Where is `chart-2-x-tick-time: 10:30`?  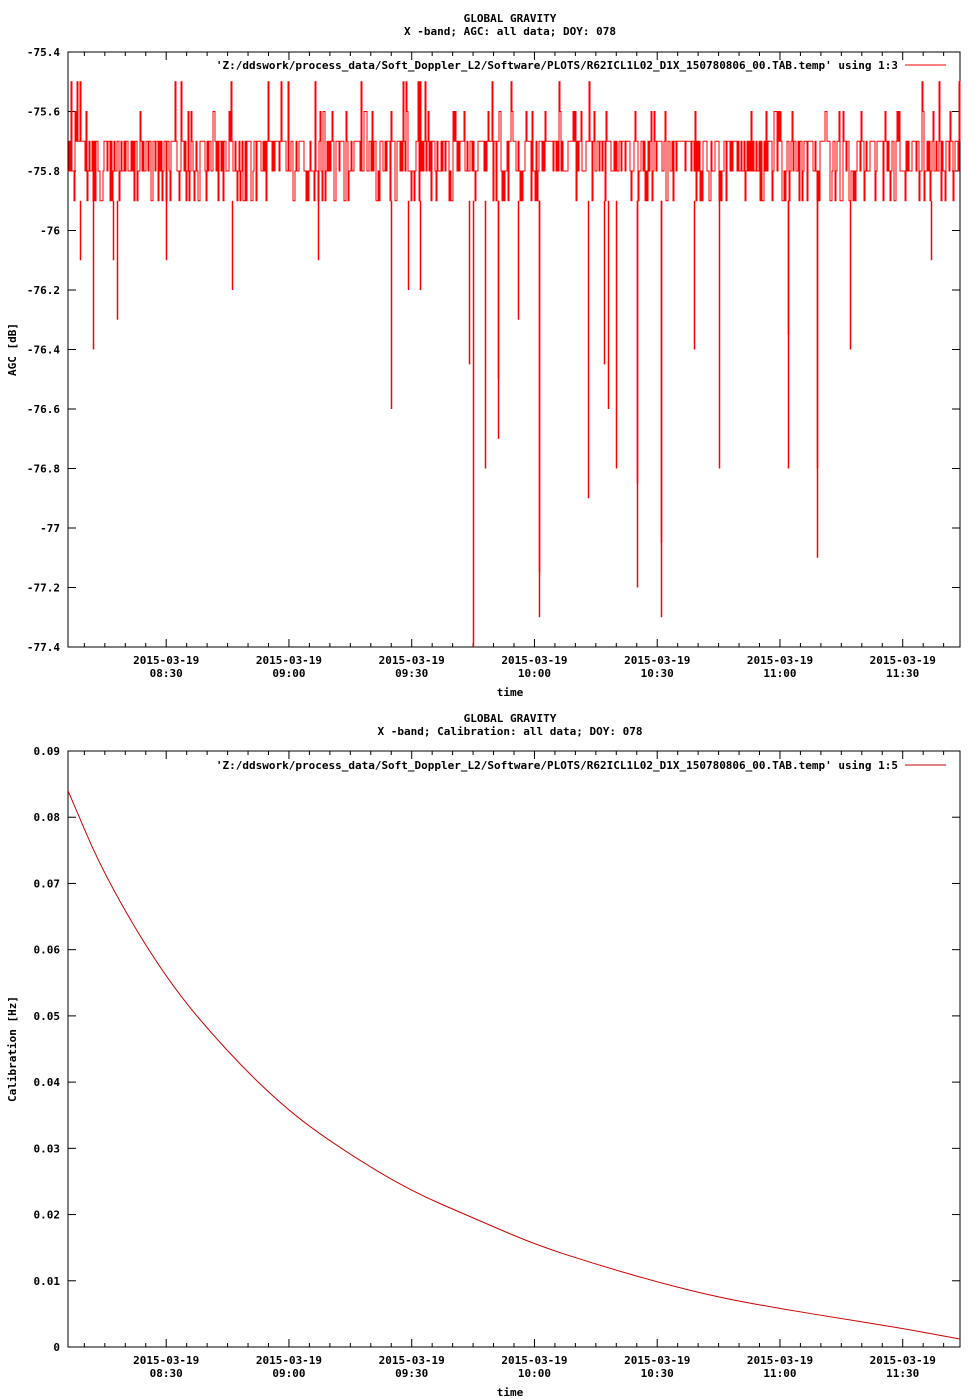 chart-2-x-tick-time: 10:30 is located at coordinates (657, 1373).